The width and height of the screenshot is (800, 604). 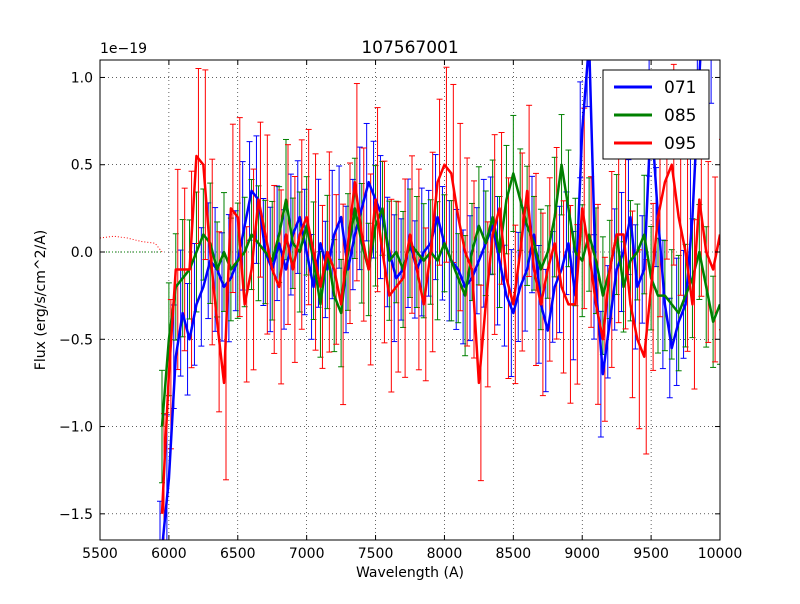 I want to click on x-tick-label: 9000, so click(x=582, y=554).